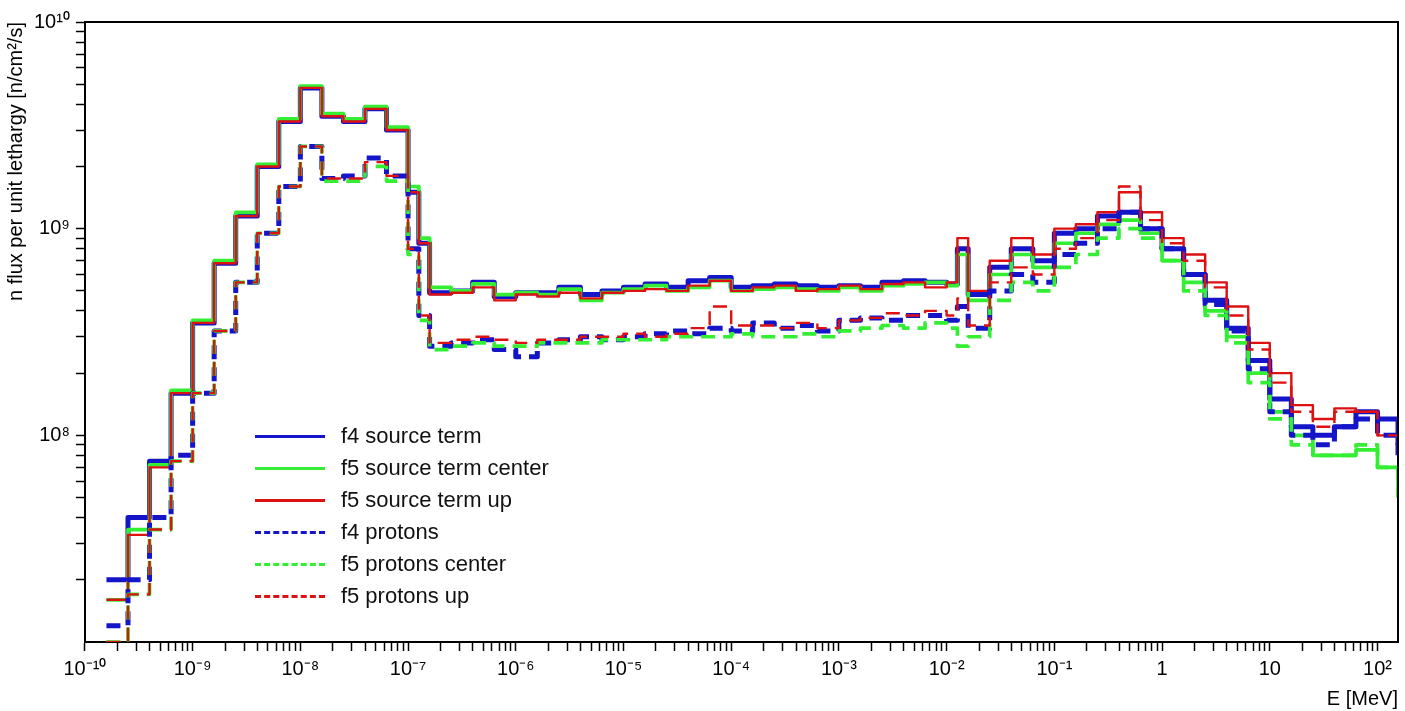 The height and width of the screenshot is (711, 1405). What do you see at coordinates (54, 227) in the screenshot?
I see `y-tick-label: 10⁹` at bounding box center [54, 227].